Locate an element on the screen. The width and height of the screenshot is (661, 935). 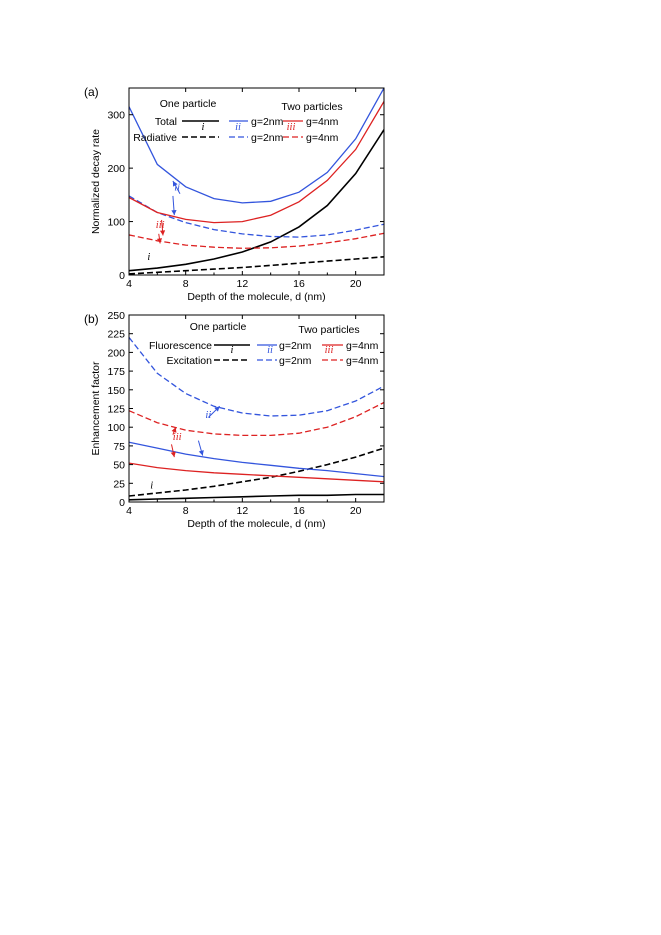
series-line-g-2nm-radiative is located at coordinates (256, 216).